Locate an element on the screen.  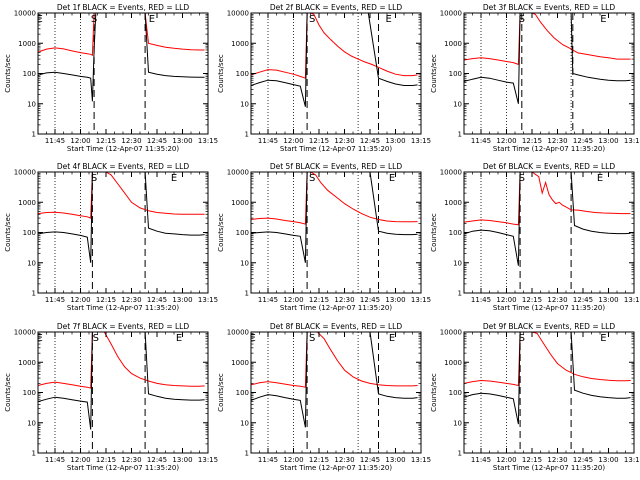
panel-title: Det 3f BLACK = Events, RED = LLD is located at coordinates (549, 7).